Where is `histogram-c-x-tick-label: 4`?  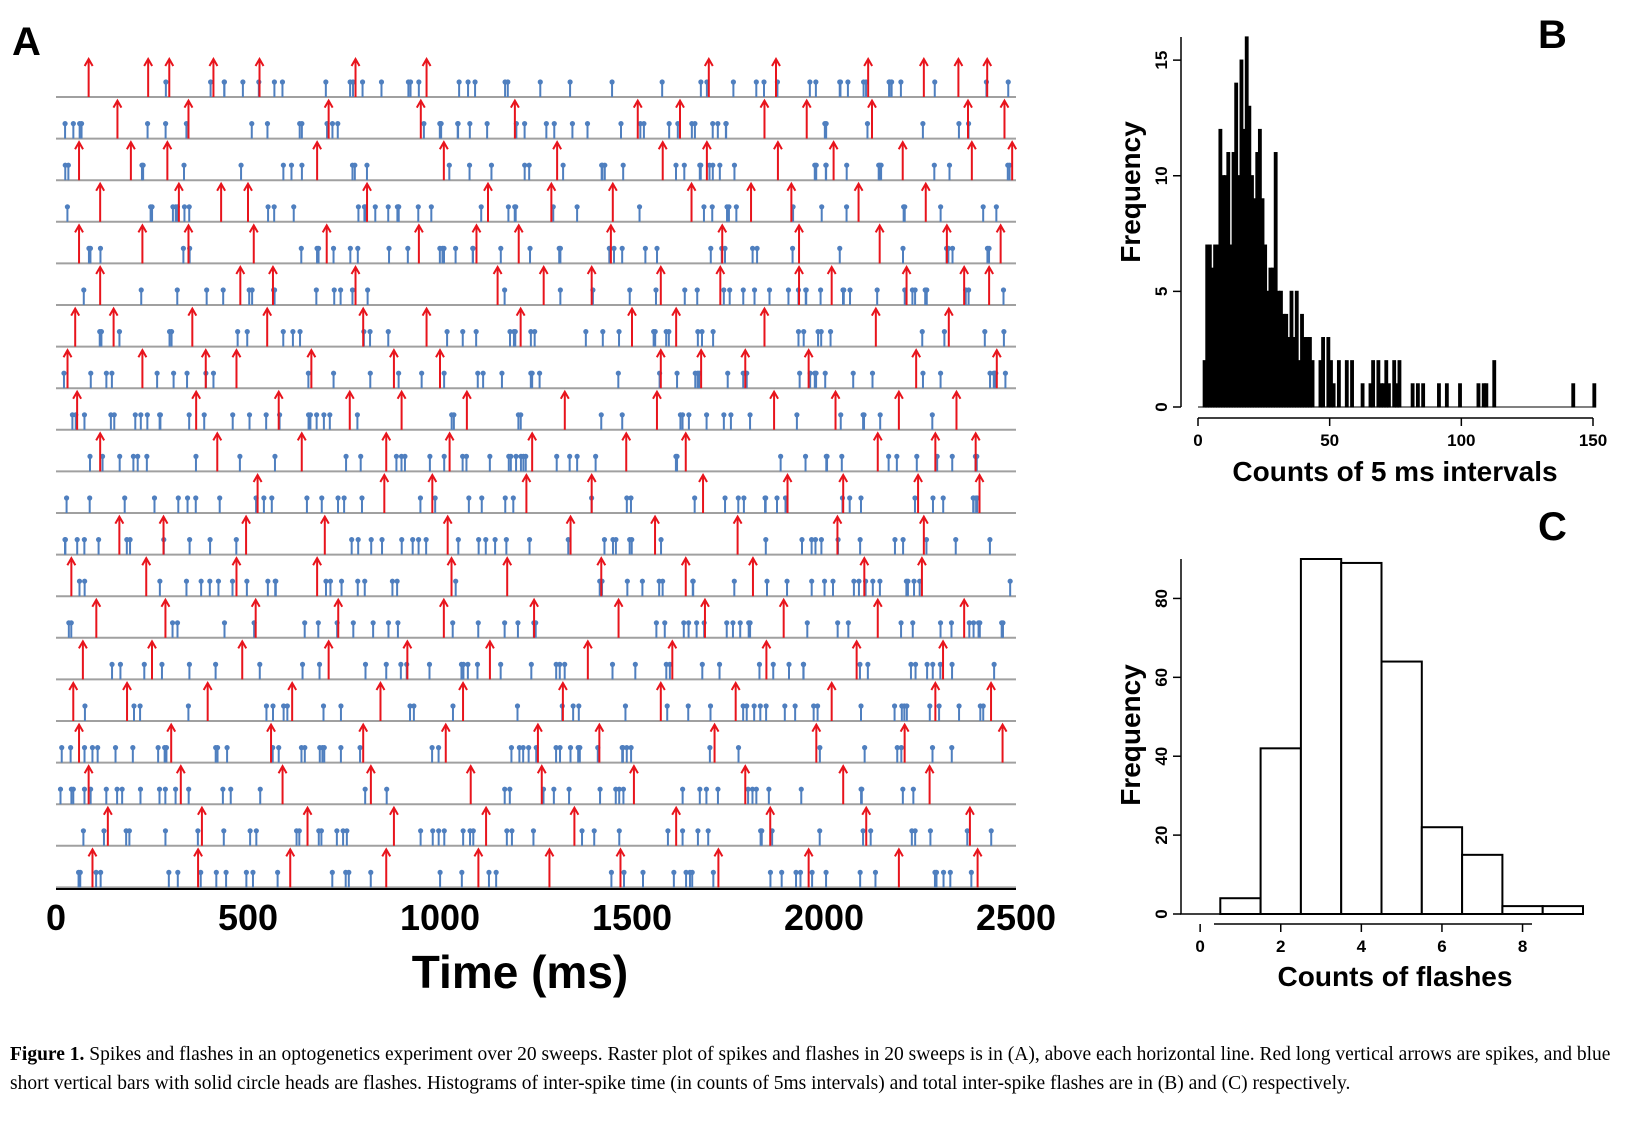
histogram-c-x-tick-label: 4 is located at coordinates (1362, 946).